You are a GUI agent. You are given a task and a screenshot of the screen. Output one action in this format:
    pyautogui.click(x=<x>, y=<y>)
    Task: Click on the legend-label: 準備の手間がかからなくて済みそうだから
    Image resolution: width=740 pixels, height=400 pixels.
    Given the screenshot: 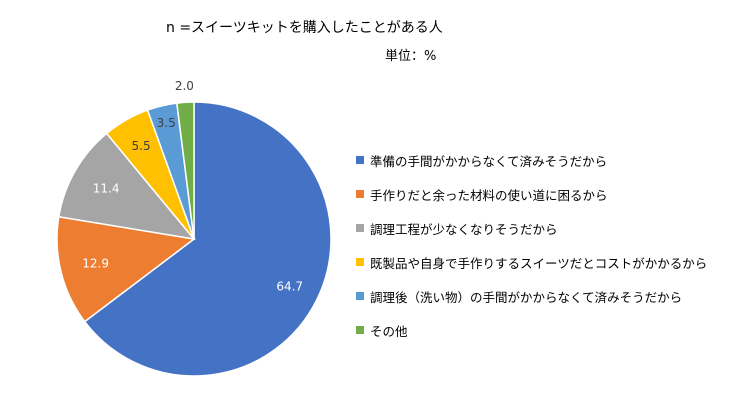 What is the action you would take?
    pyautogui.click(x=489, y=161)
    